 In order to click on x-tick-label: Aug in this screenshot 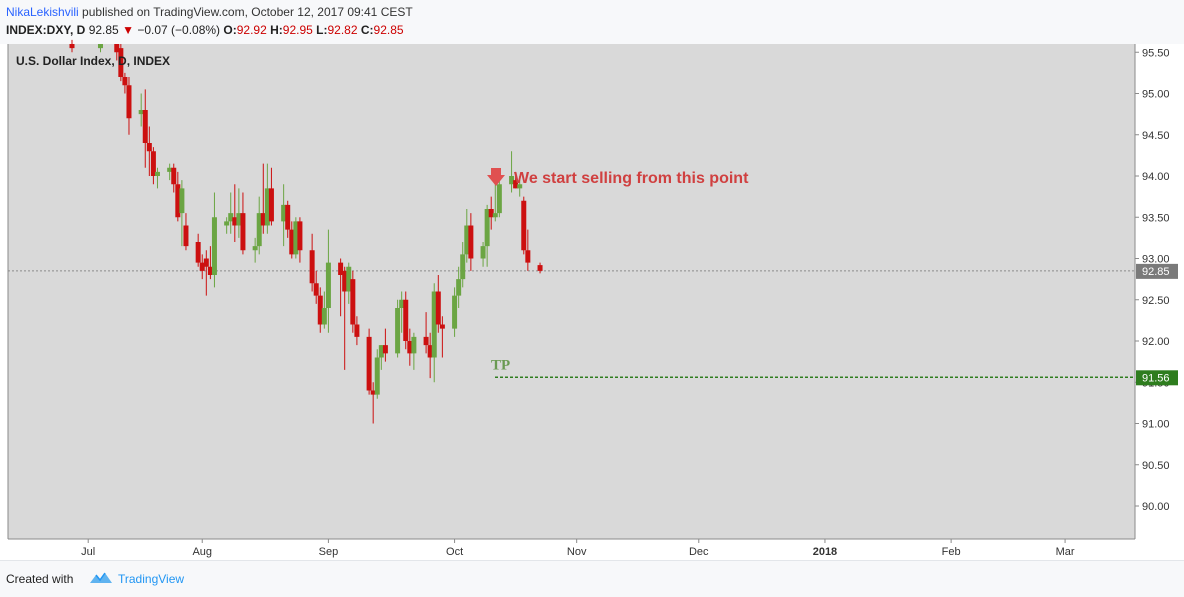, I will do `click(202, 552)`.